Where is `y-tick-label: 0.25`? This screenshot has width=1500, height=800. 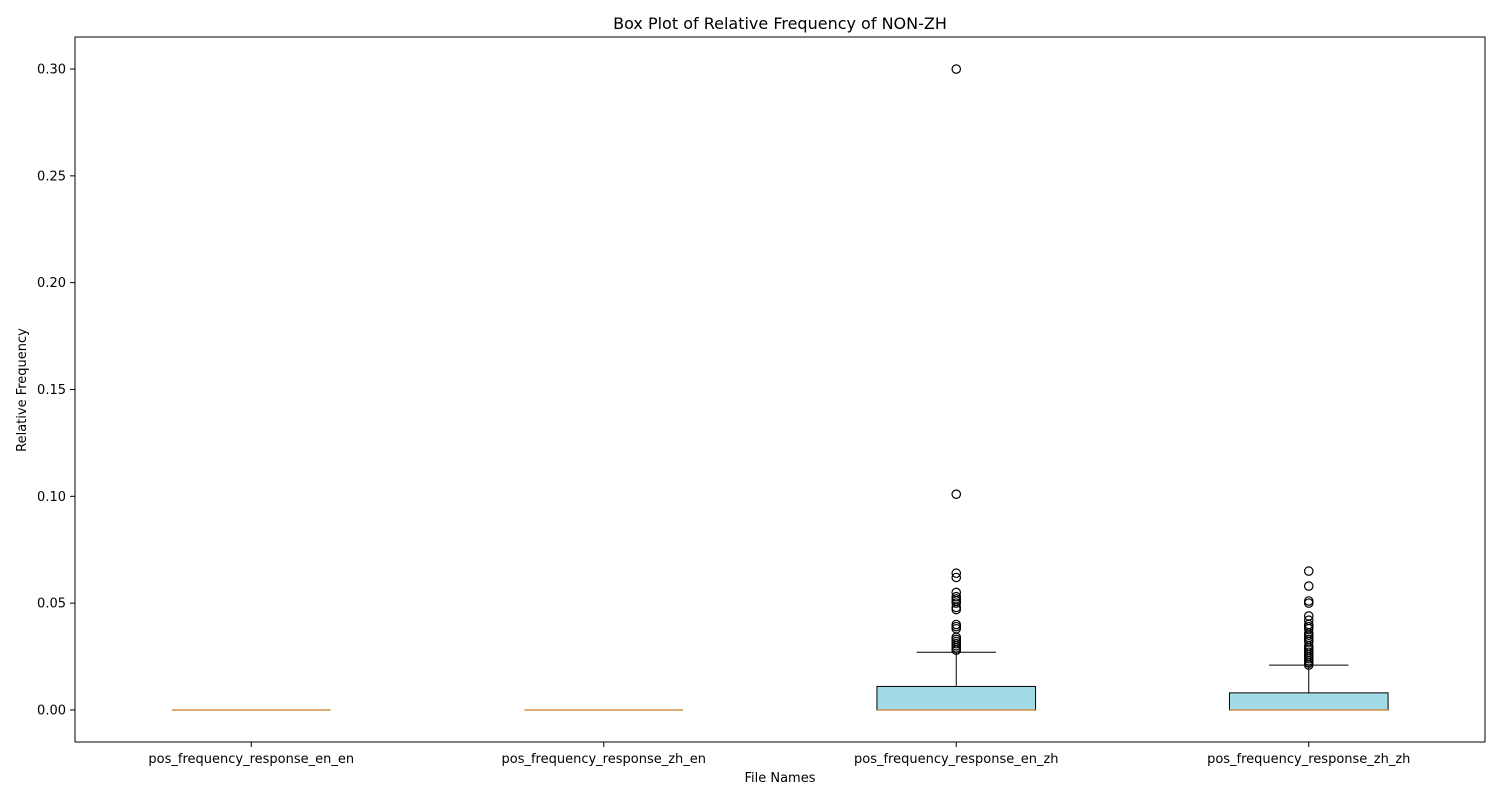 y-tick-label: 0.25 is located at coordinates (51, 176).